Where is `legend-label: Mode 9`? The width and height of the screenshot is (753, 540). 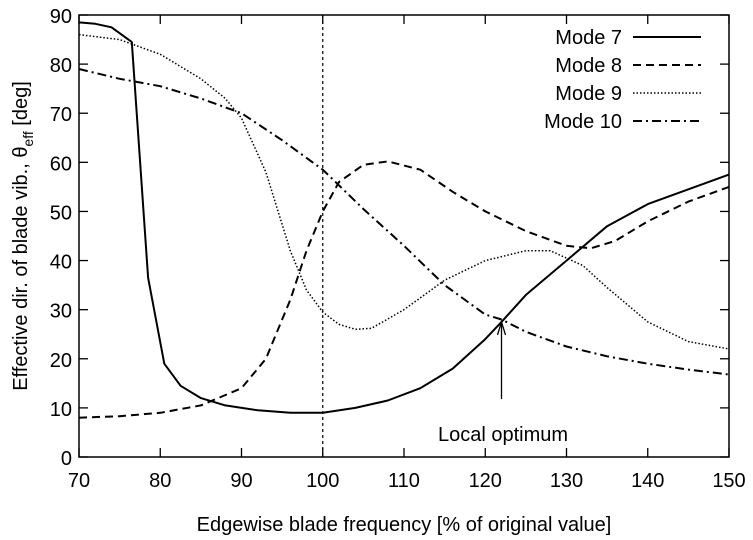
legend-label: Mode 9 is located at coordinates (588, 94).